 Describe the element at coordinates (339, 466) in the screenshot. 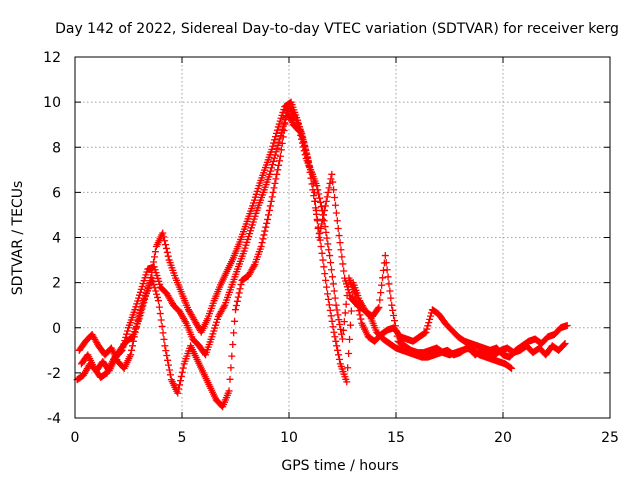

I see `x-axis-label: GPS time / hours` at that location.